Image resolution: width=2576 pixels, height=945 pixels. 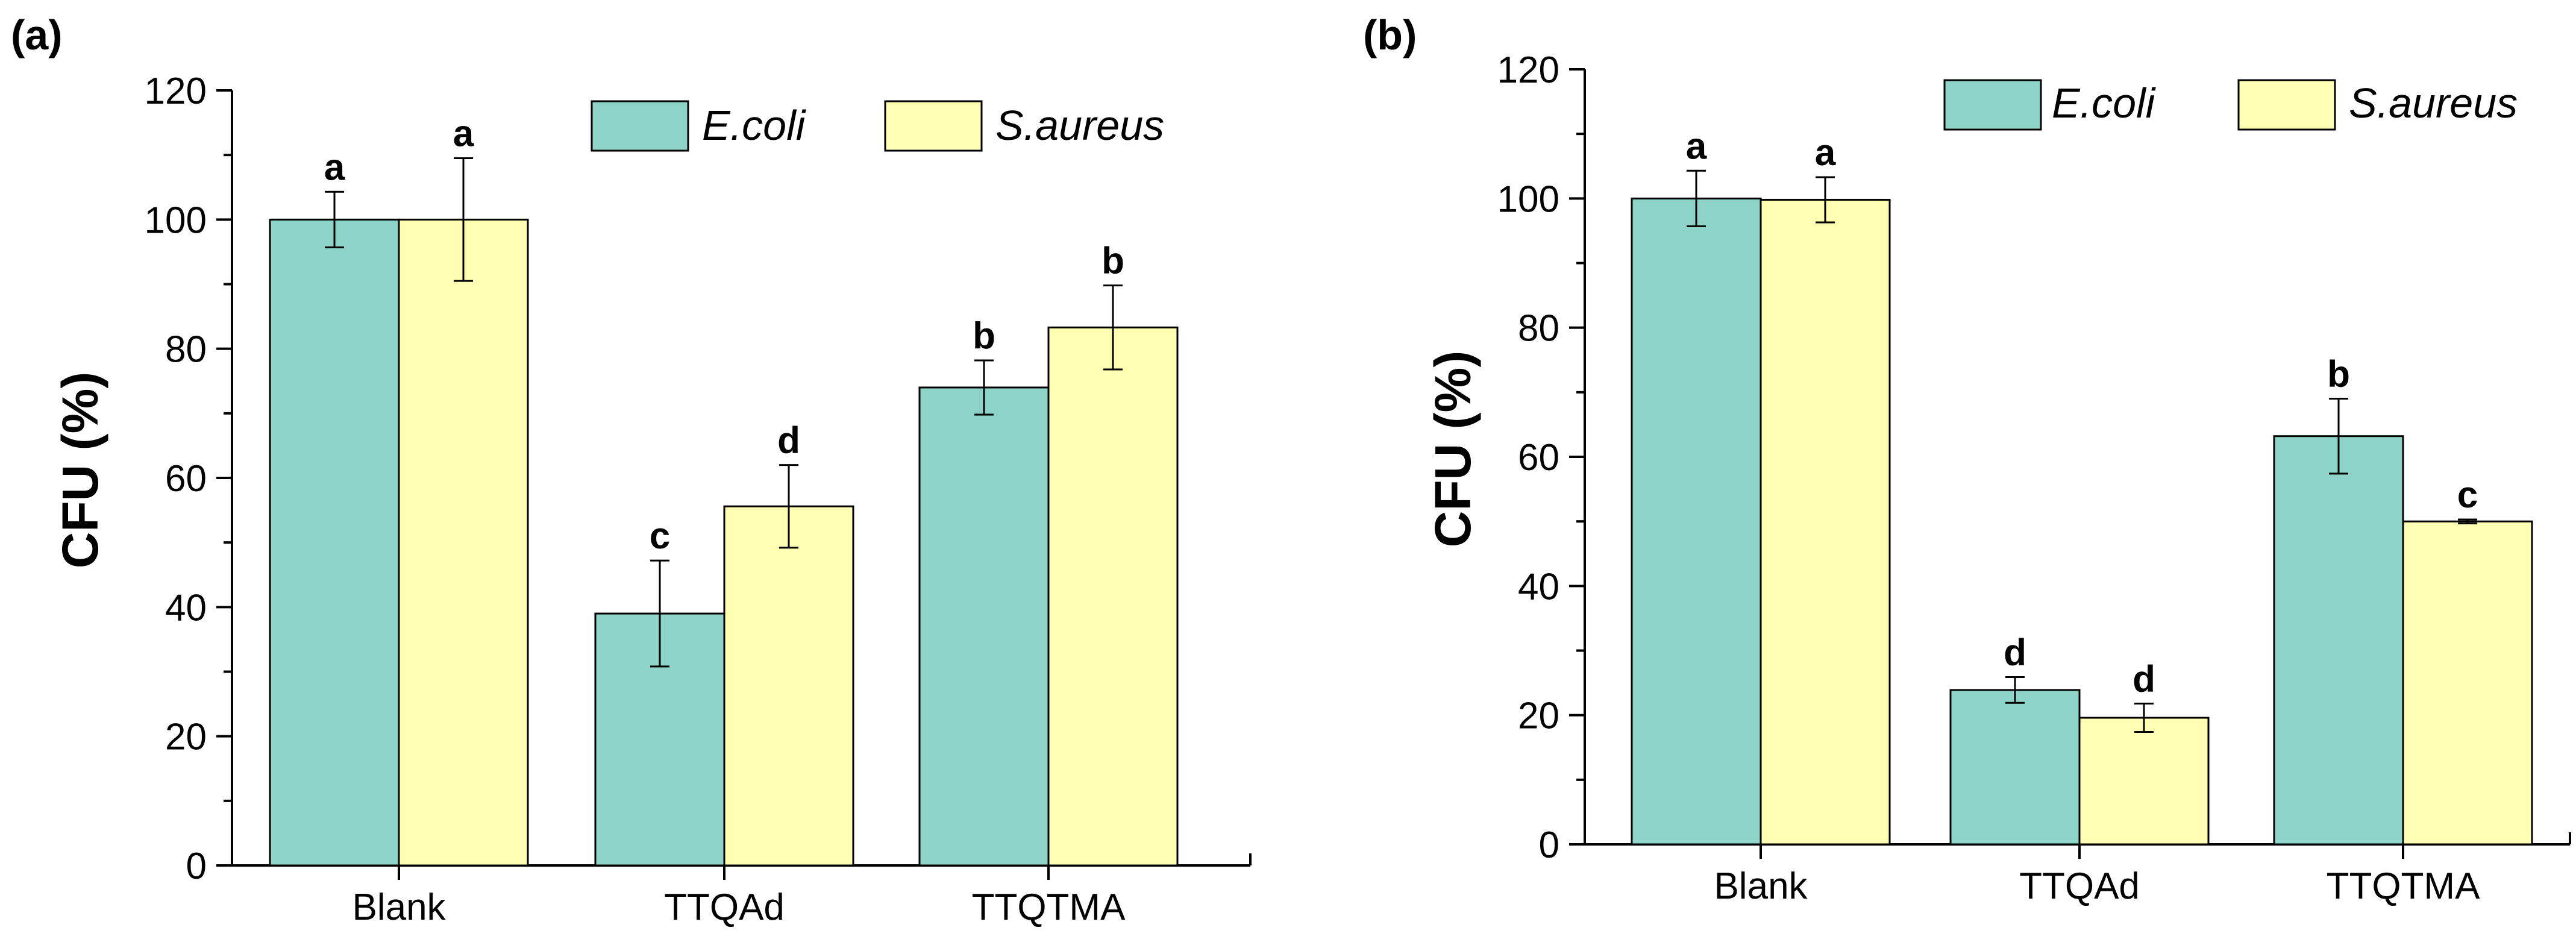 I want to click on panel-b-x-tick-label: Blank, so click(x=1761, y=886).